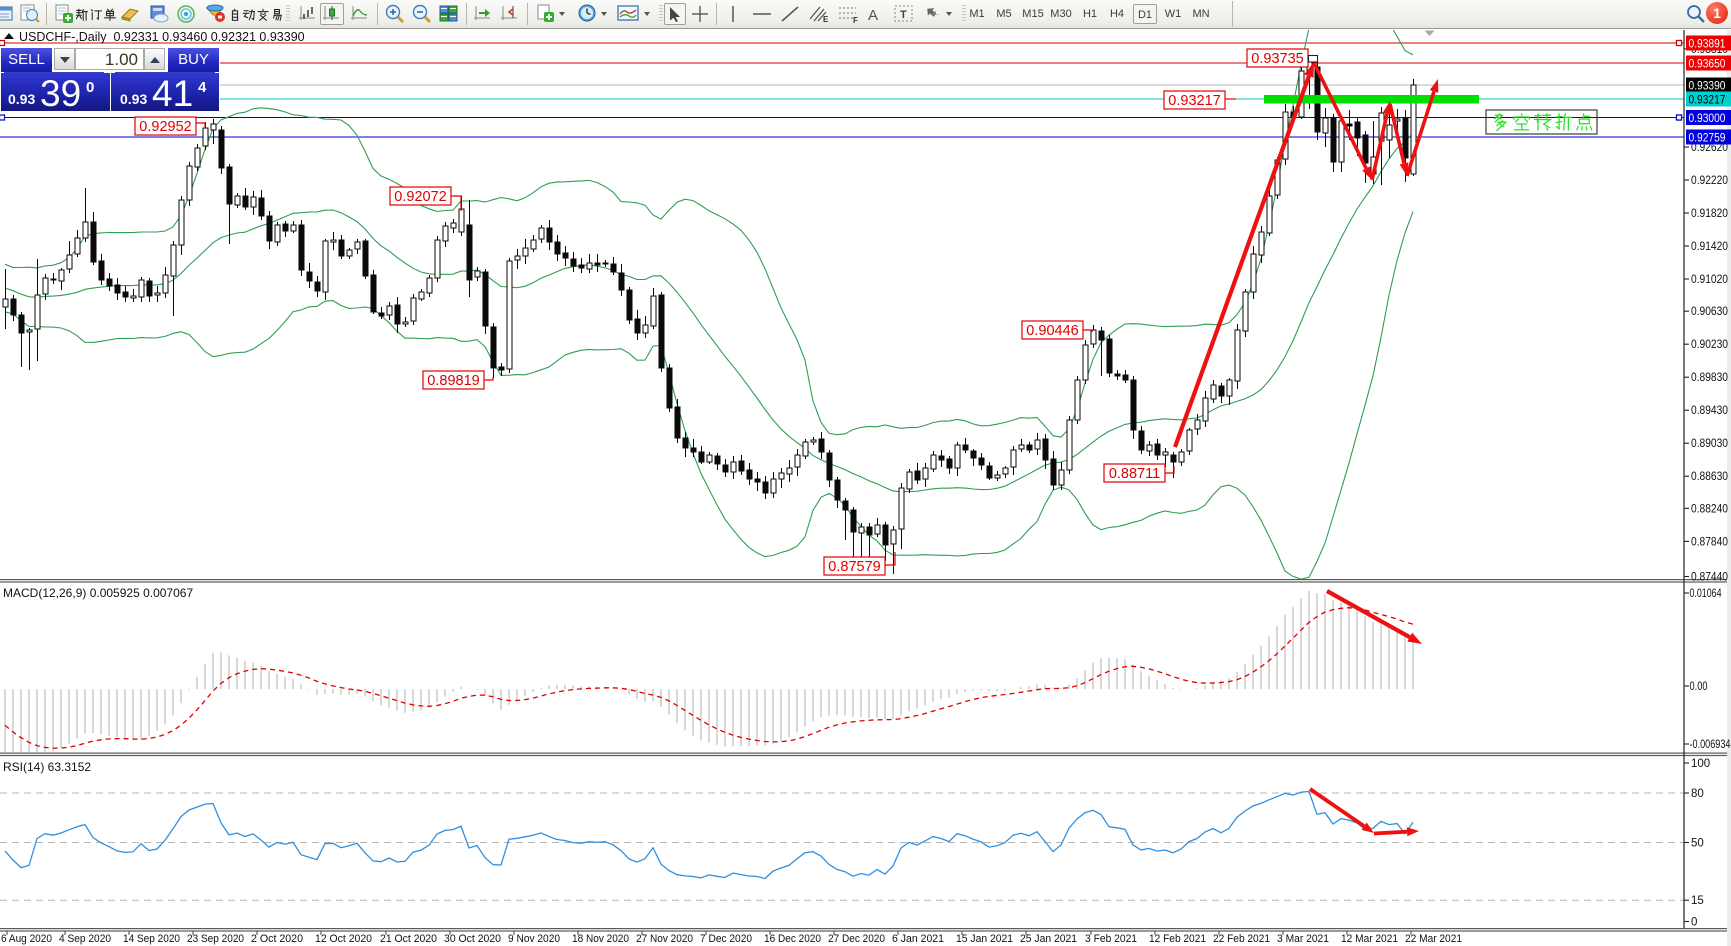 The height and width of the screenshot is (946, 1731). What do you see at coordinates (1707, 45) in the screenshot?
I see `svg-text: 0.93891` at bounding box center [1707, 45].